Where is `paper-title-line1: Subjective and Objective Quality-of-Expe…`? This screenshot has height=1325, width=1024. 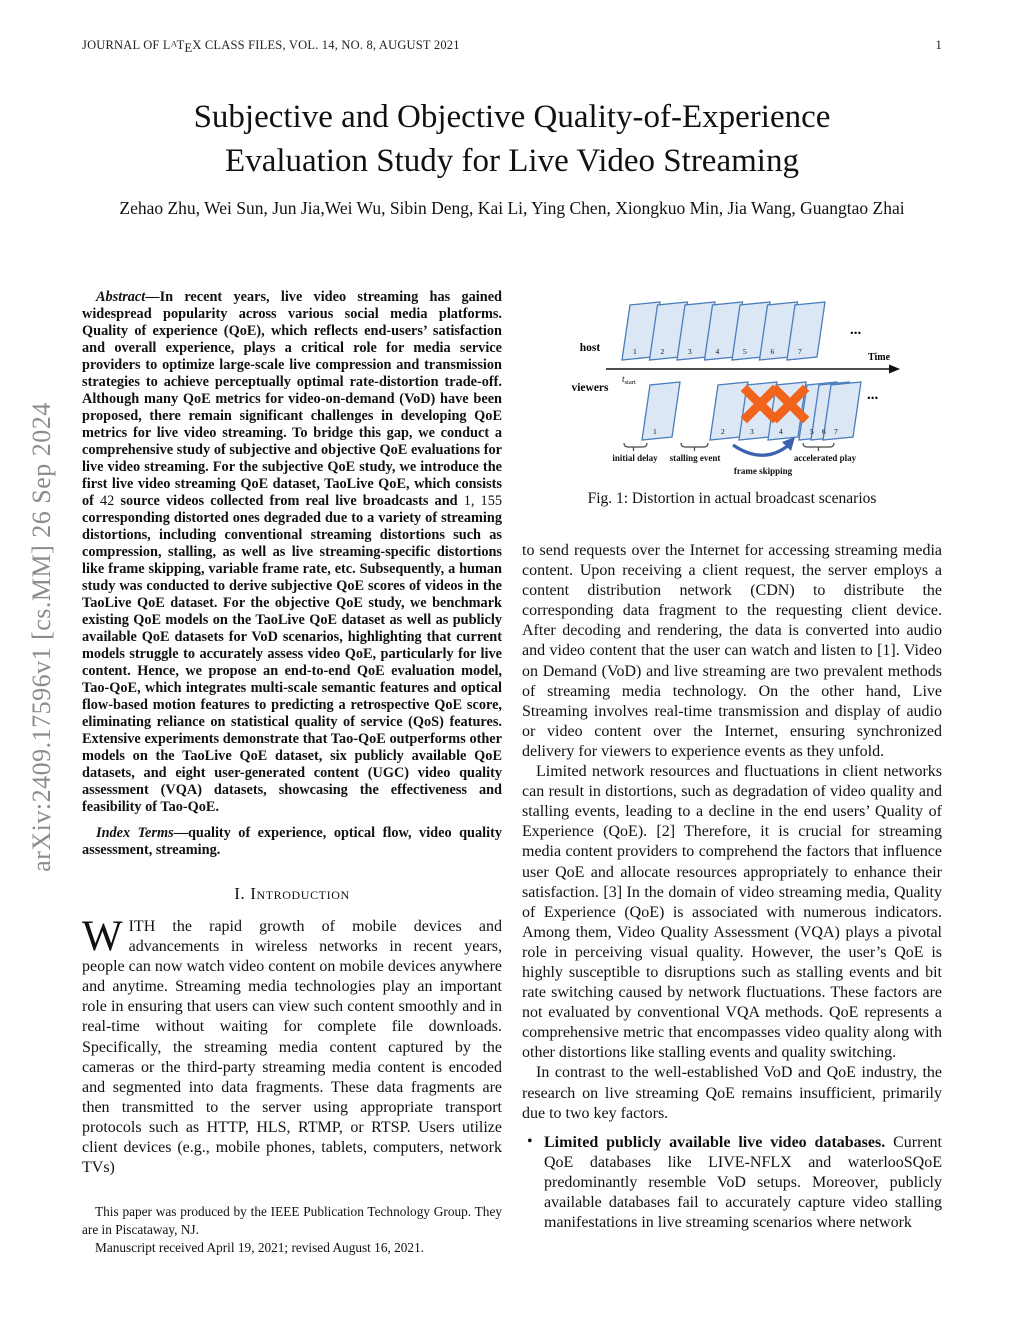 paper-title-line1: Subjective and Objective Quality-of-Expe… is located at coordinates (512, 117).